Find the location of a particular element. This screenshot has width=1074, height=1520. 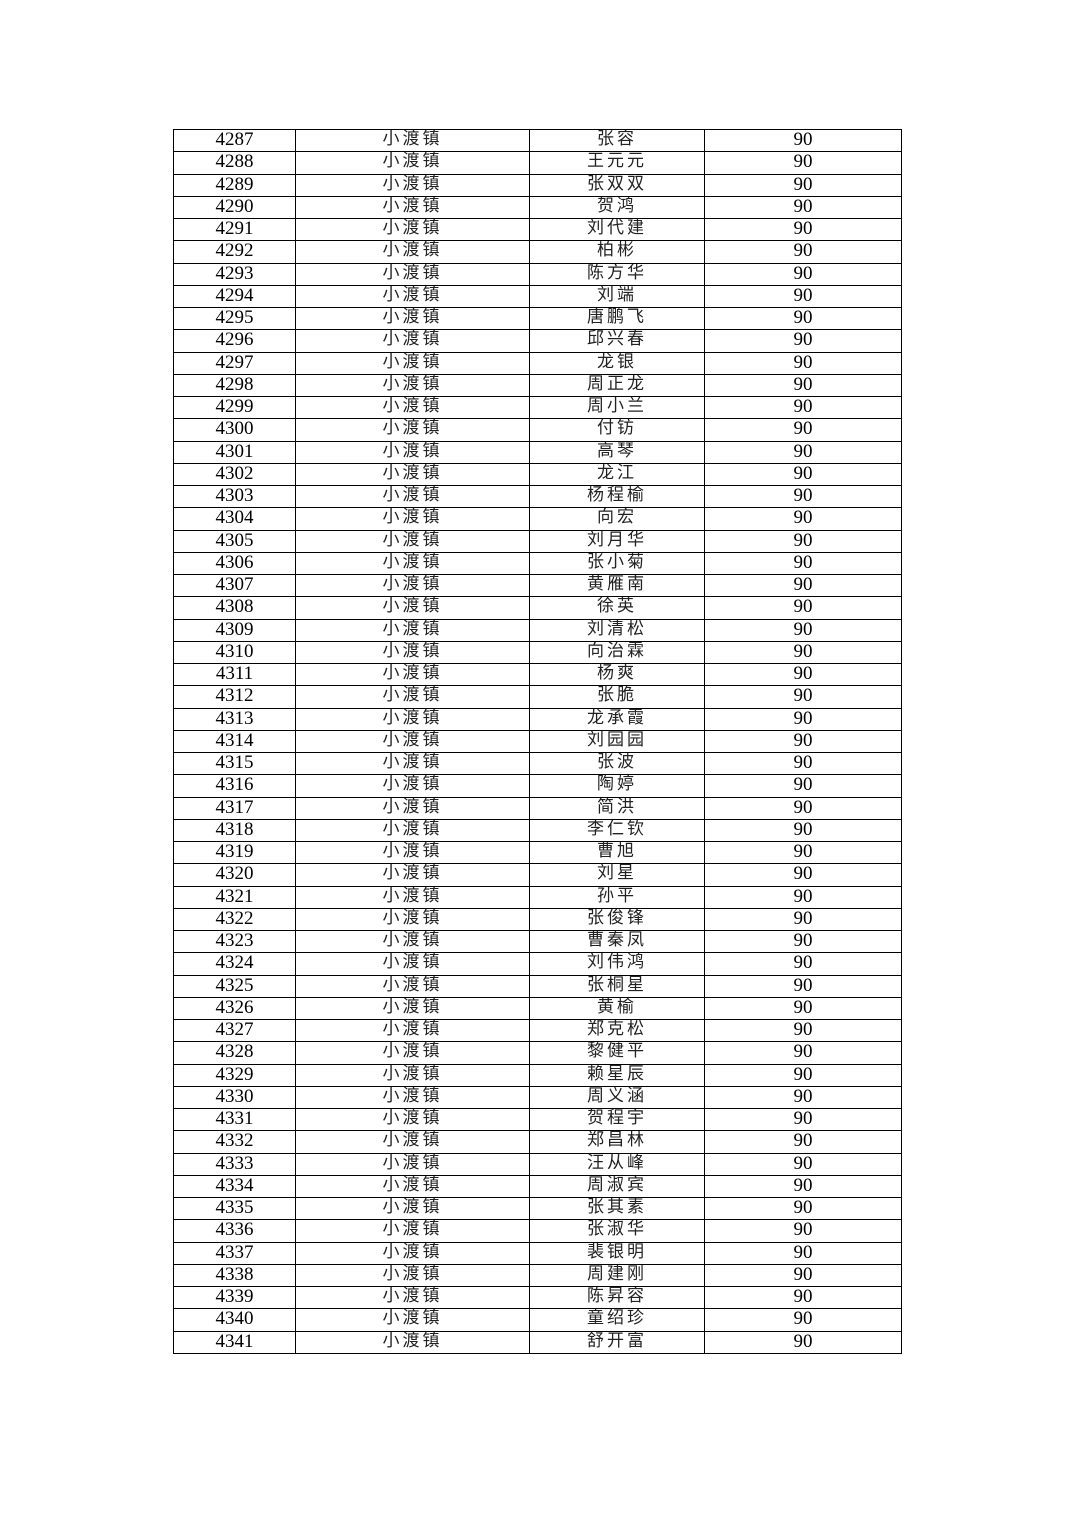

name-cell: 高琴 is located at coordinates (617, 452).